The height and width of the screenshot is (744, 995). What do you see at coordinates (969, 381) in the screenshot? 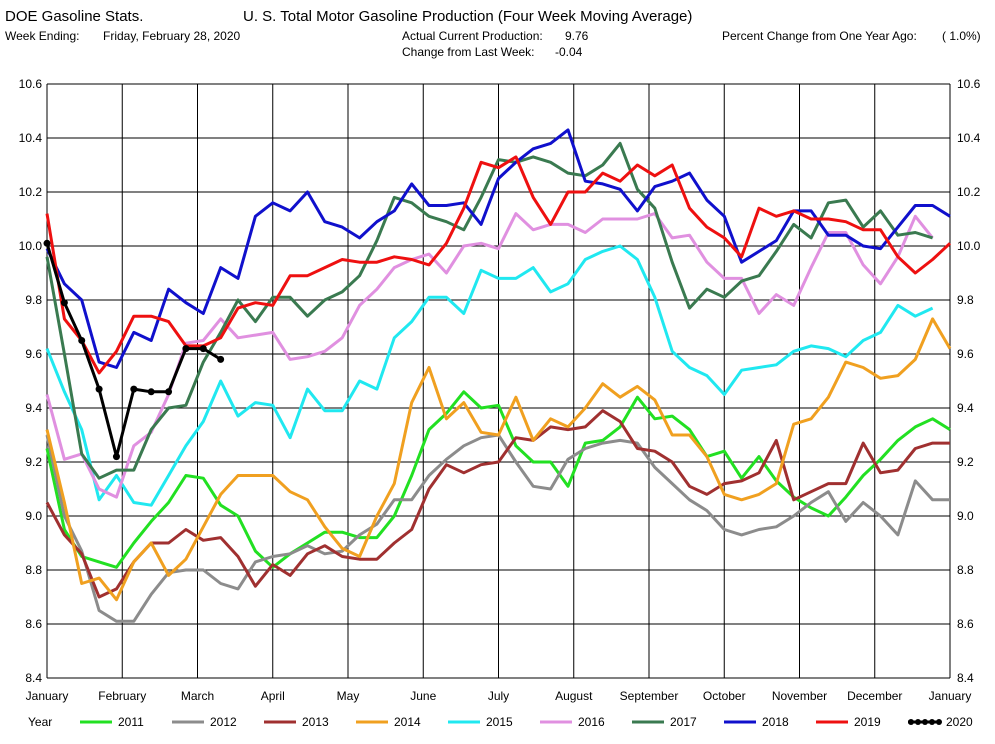
I see `y-axis-right: 10.6 10.4 10.2 10.0 9.8 9.6 9.4 9.2 9.0 8.8 8.6 8.4` at bounding box center [969, 381].